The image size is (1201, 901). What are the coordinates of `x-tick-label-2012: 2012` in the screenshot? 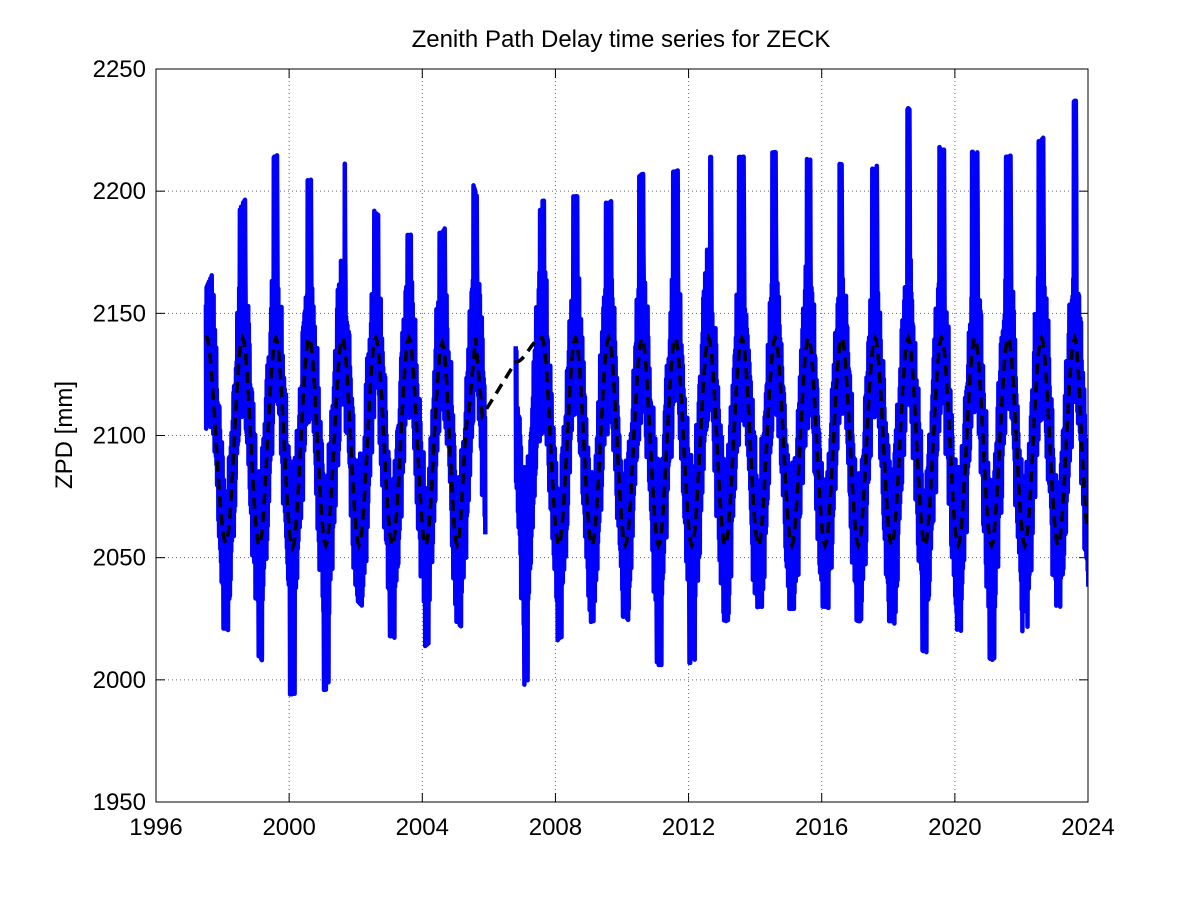 It's located at (688, 827).